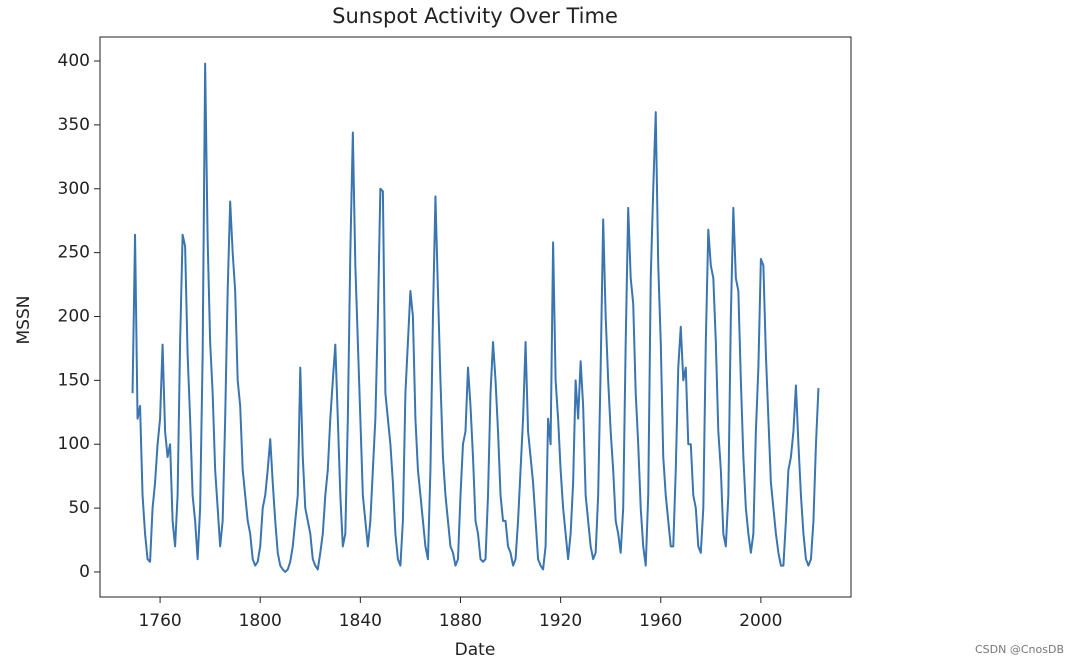 The width and height of the screenshot is (1080, 666). Describe the element at coordinates (475, 650) in the screenshot. I see `x-axis-label: Date` at that location.